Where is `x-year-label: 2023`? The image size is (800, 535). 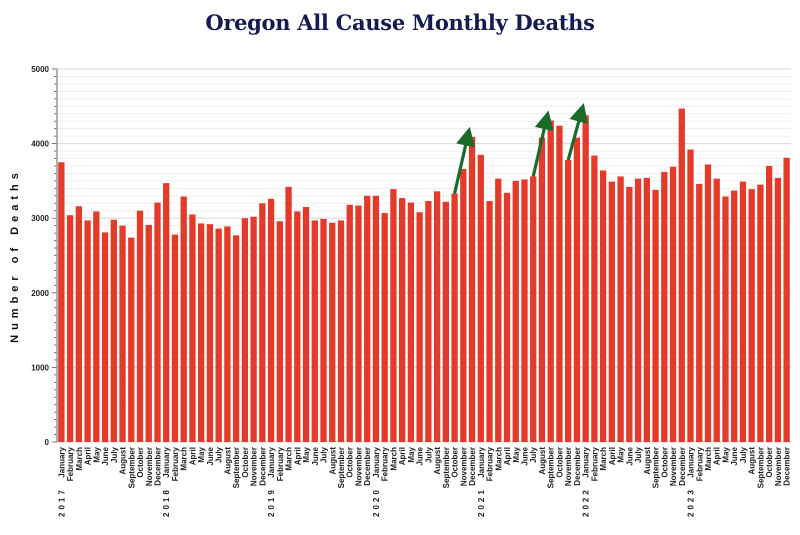 x-year-label: 2023 is located at coordinates (691, 502).